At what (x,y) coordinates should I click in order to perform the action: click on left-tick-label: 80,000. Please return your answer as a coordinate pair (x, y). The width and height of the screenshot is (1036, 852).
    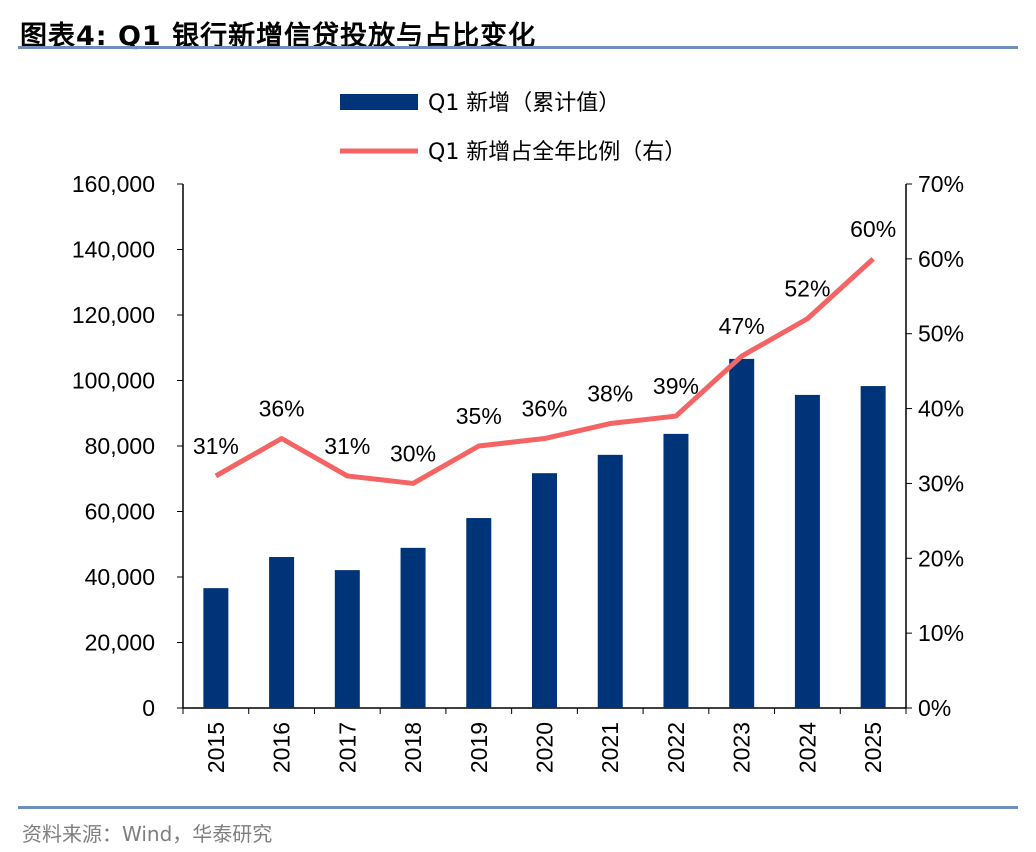
    Looking at the image, I should click on (120, 446).